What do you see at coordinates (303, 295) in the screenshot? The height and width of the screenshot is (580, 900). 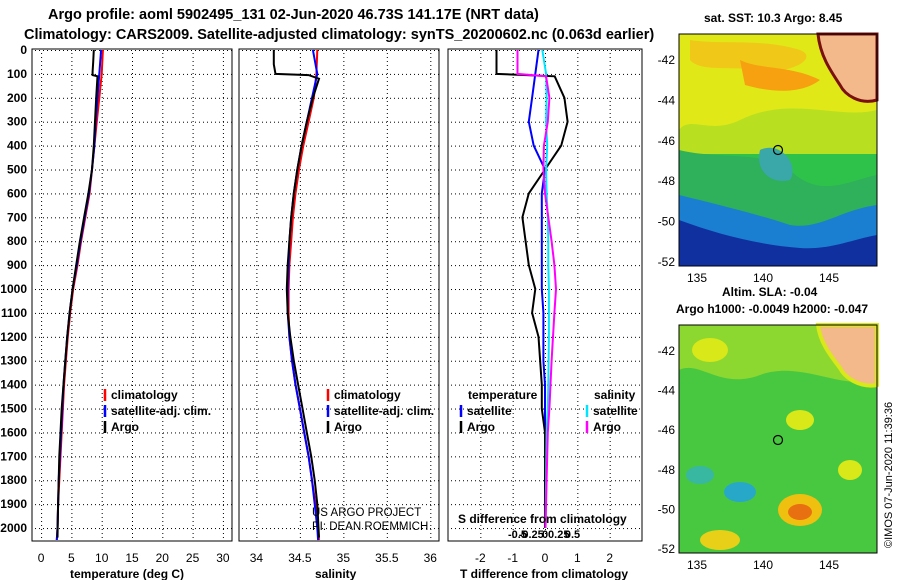 I see `series-line-climatology` at bounding box center [303, 295].